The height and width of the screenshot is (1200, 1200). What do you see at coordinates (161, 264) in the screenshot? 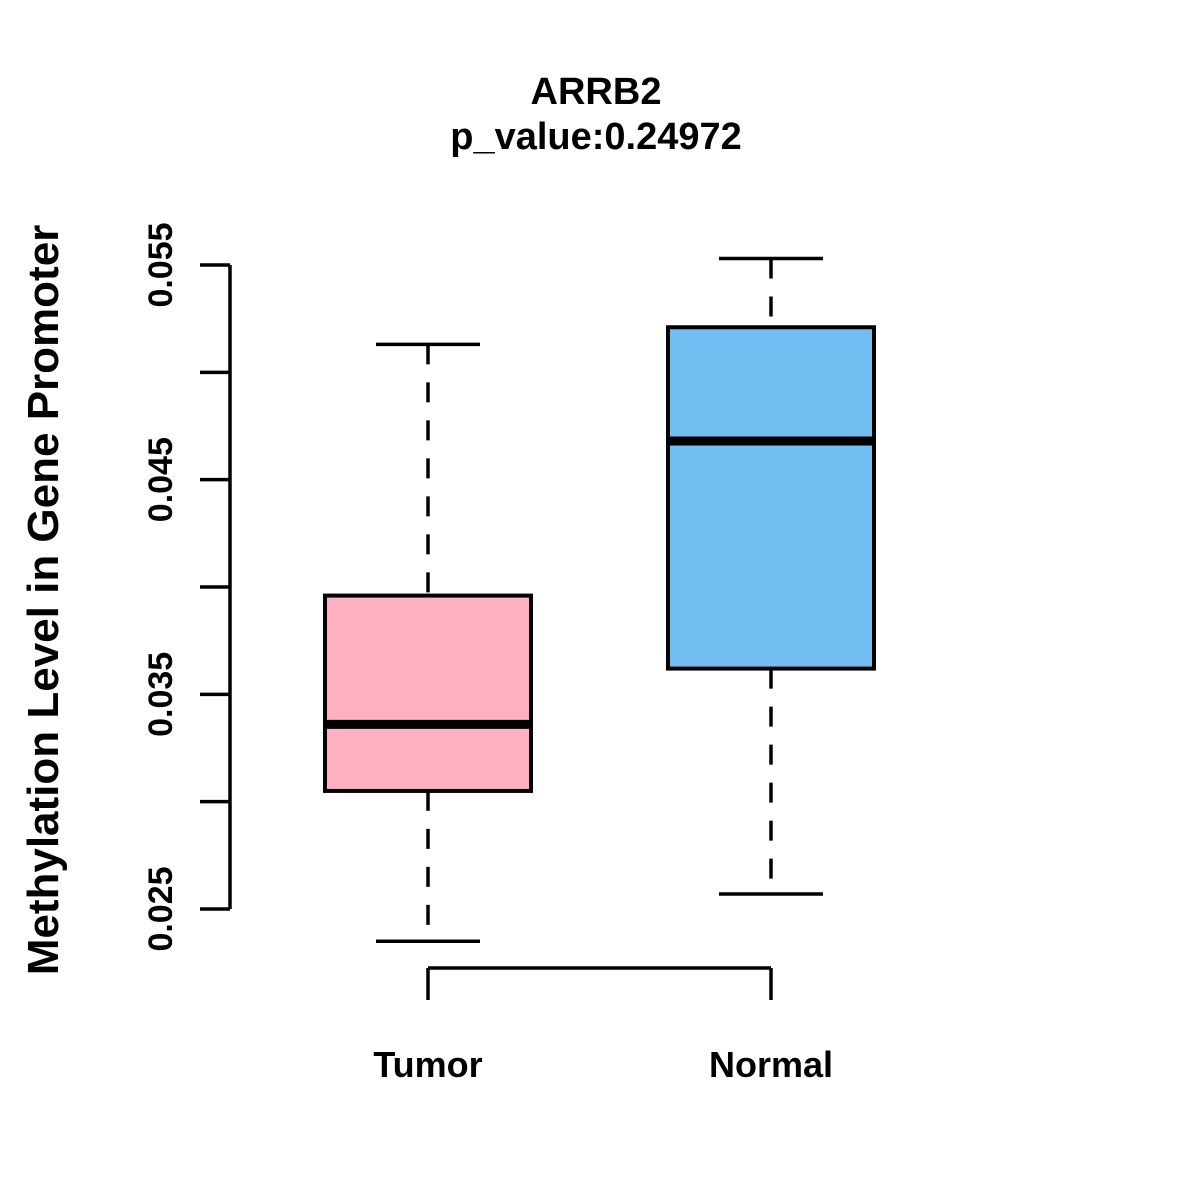
I see `y-tick-label: 0.055` at bounding box center [161, 264].